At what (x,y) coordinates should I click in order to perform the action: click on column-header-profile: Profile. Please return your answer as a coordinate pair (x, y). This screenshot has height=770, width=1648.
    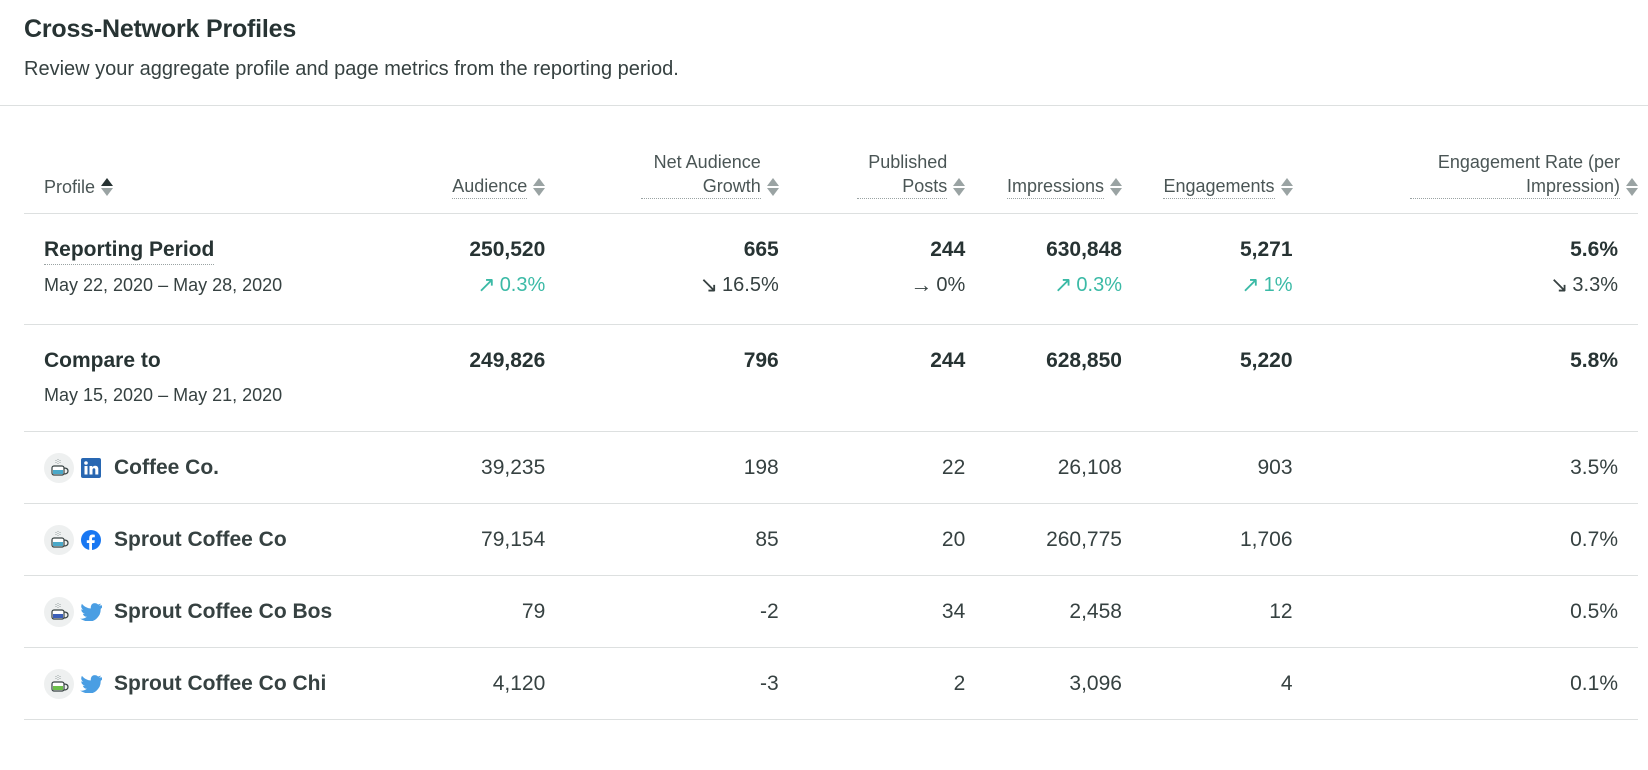
    Looking at the image, I should click on (219, 182).